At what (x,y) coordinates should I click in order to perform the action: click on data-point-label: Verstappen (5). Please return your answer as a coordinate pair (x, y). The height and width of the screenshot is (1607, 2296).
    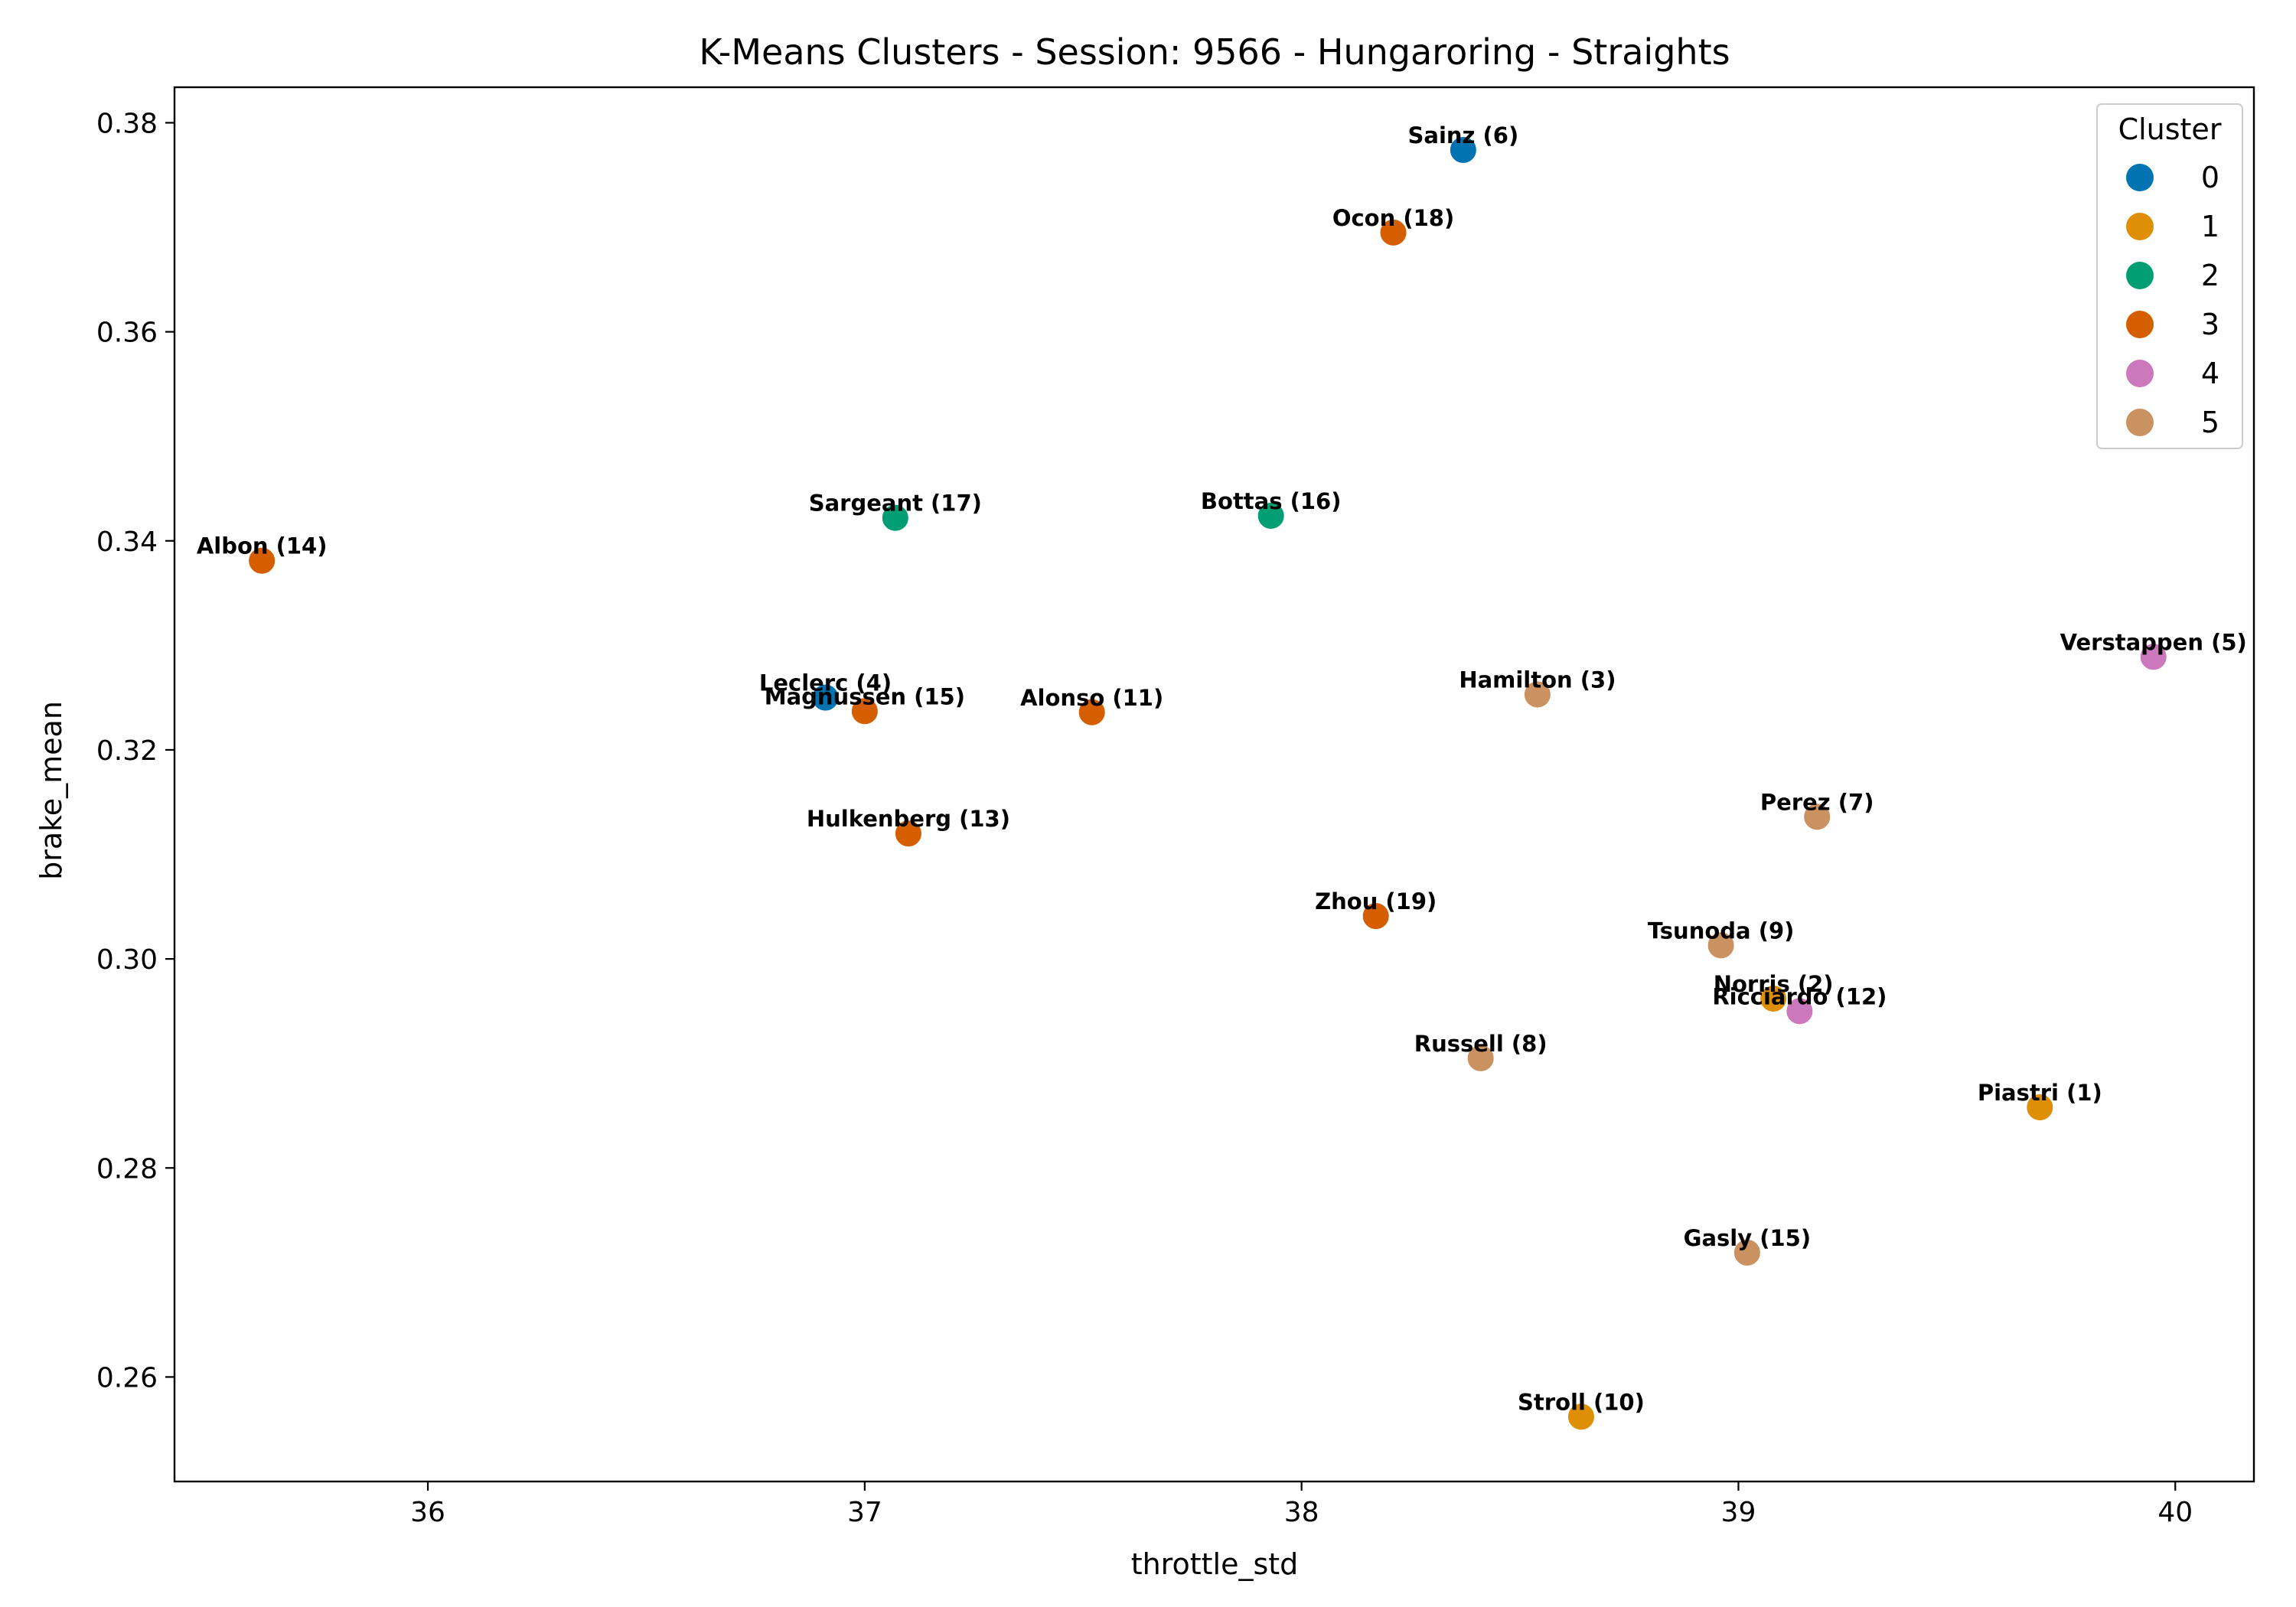
    Looking at the image, I should click on (2153, 642).